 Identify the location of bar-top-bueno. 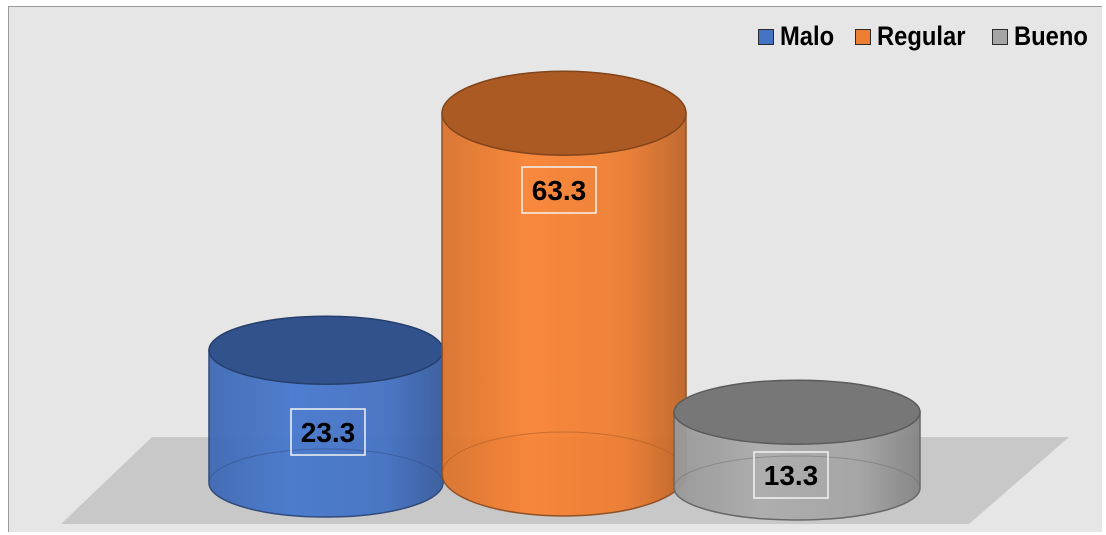
(797, 412).